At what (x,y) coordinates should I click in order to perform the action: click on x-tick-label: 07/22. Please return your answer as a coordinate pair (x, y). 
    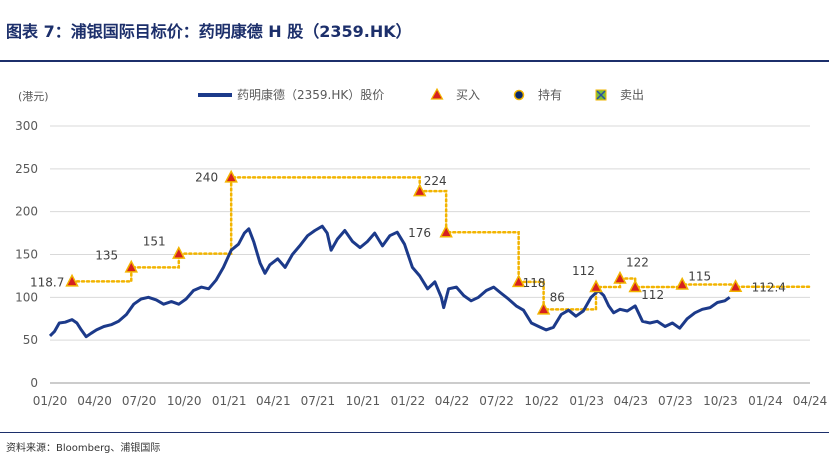
    Looking at the image, I should click on (496, 401).